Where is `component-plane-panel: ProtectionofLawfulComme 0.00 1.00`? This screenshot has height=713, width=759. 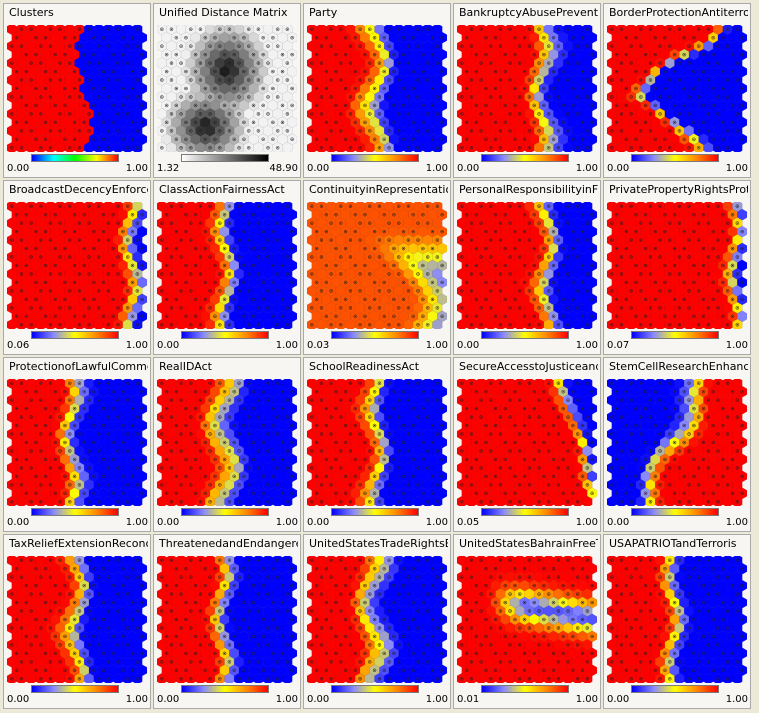
component-plane-panel: ProtectionofLawfulComme 0.00 1.00 is located at coordinates (77, 444).